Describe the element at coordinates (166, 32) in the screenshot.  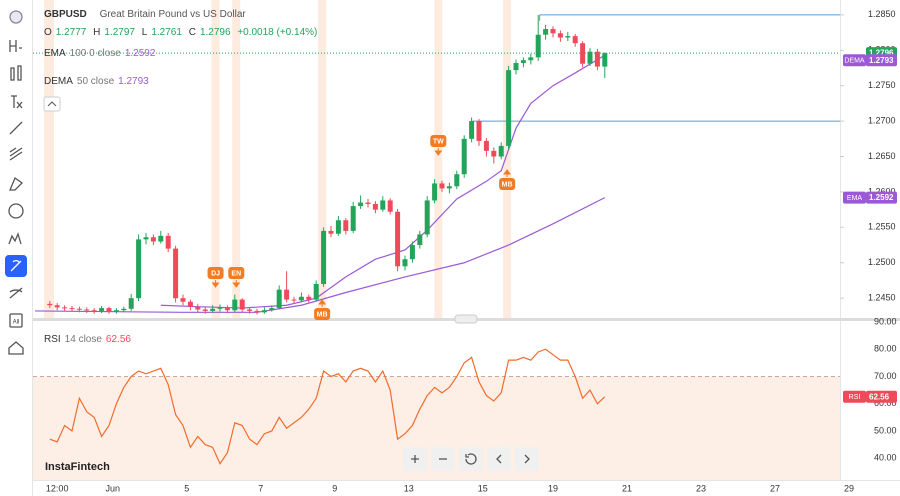
I see `ohlc-value: 1.2761` at that location.